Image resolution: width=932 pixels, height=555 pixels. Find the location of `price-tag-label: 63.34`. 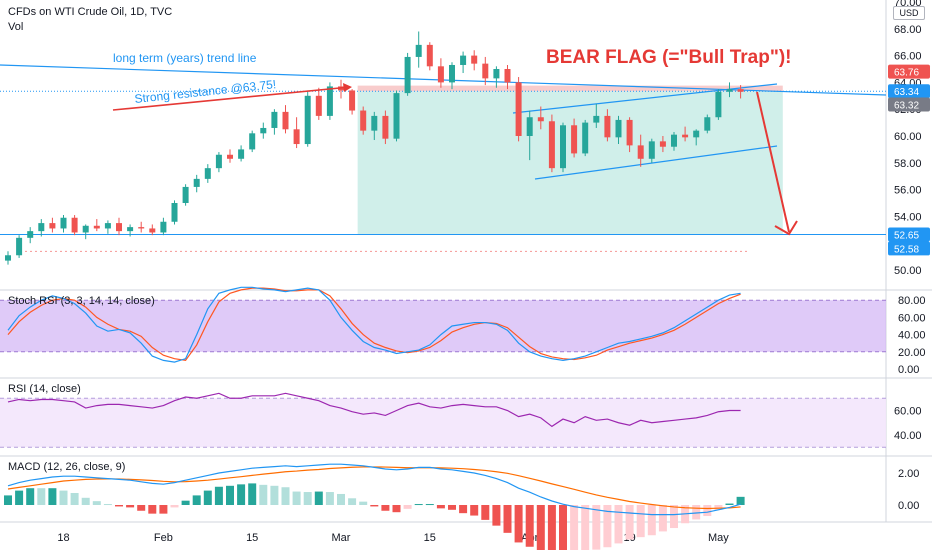

price-tag-label: 63.34 is located at coordinates (906, 92).